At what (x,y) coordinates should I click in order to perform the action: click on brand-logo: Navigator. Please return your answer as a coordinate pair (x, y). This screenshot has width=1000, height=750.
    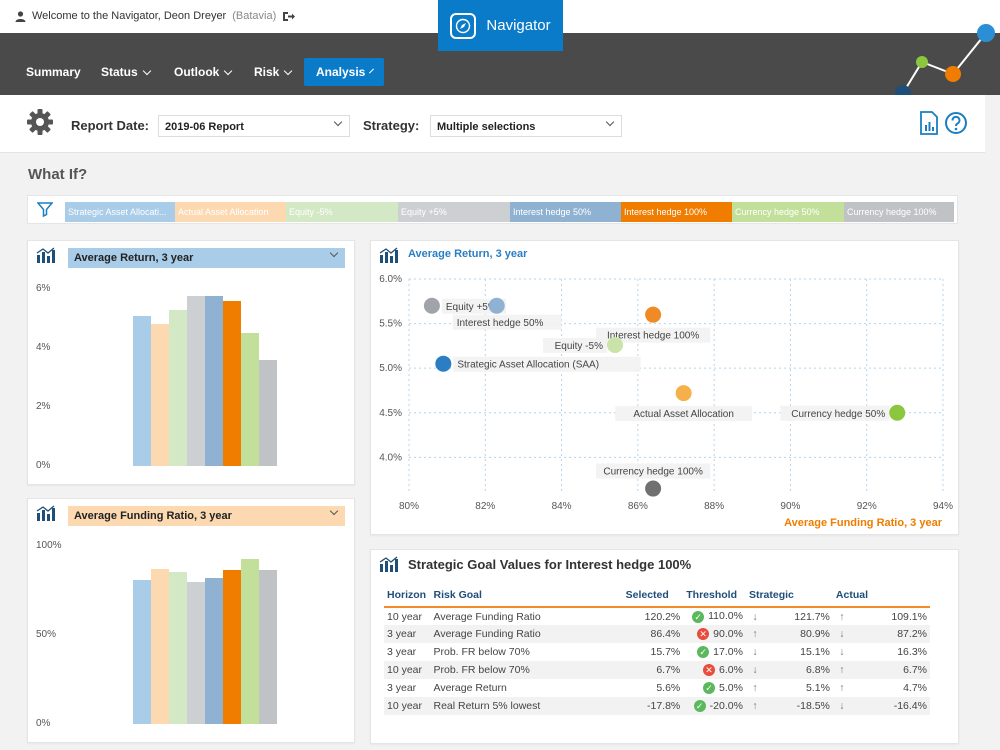
    Looking at the image, I should click on (500, 25).